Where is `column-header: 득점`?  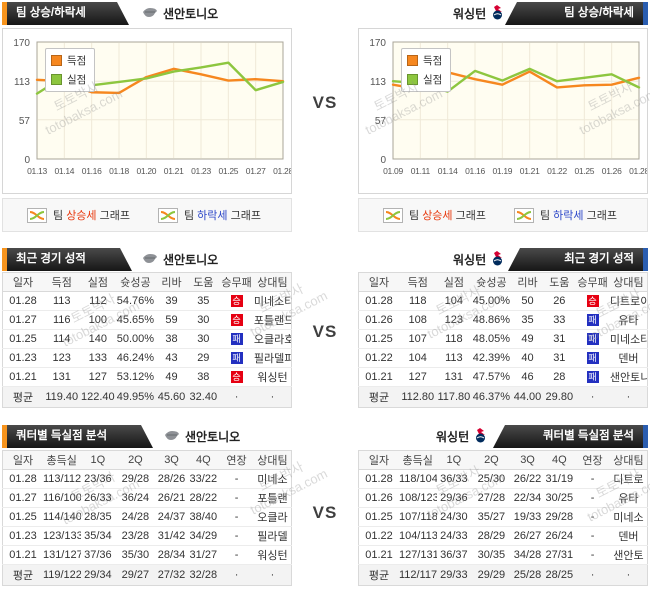 column-header: 득점 is located at coordinates (61, 282).